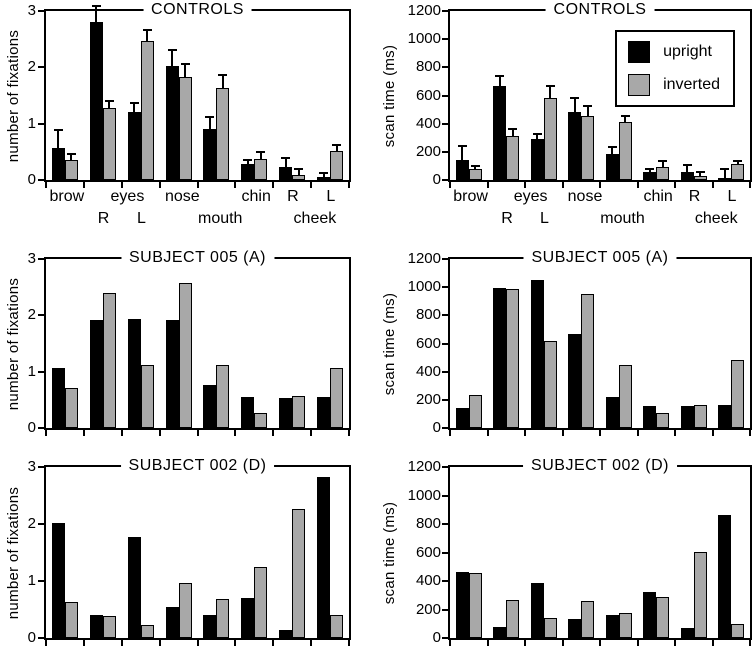  Describe the element at coordinates (674, 85) in the screenshot. I see `legend-item: inverted` at that location.